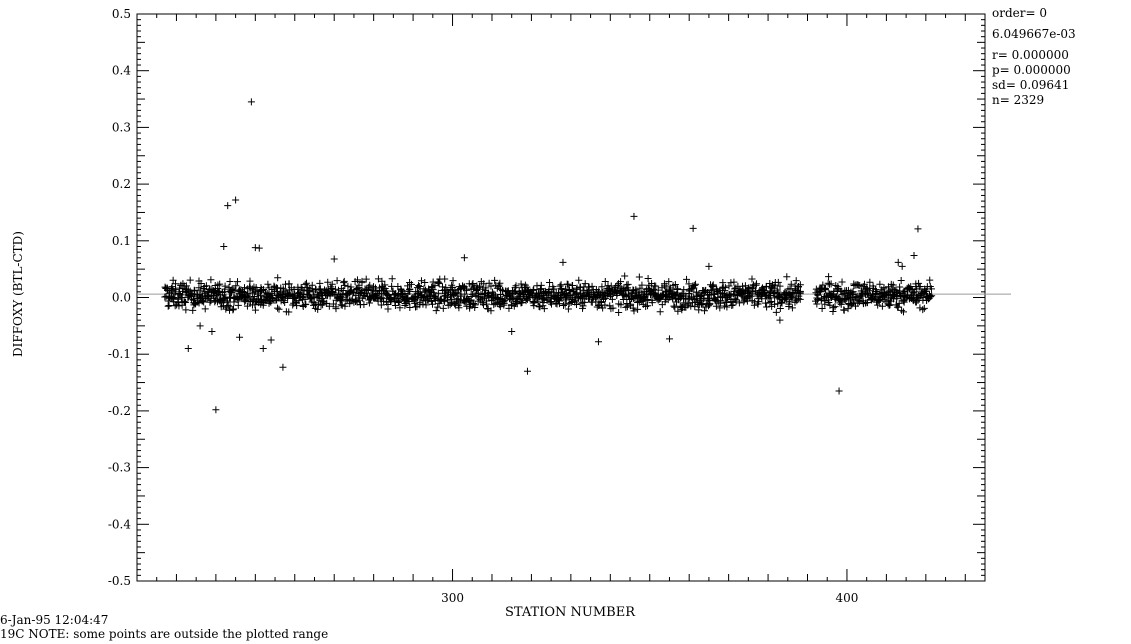  What do you see at coordinates (121, 241) in the screenshot?
I see `y-tick-label: 0.1` at bounding box center [121, 241].